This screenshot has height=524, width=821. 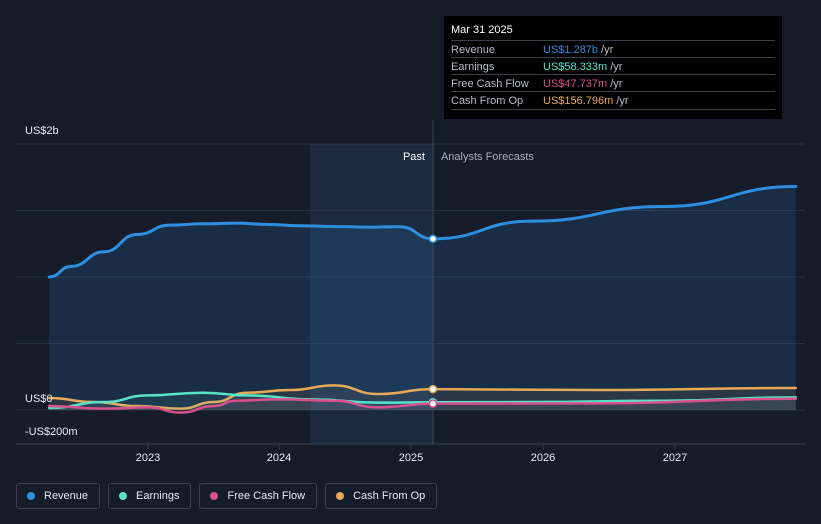 I want to click on free-cash-flow-area, so click(x=422, y=405).